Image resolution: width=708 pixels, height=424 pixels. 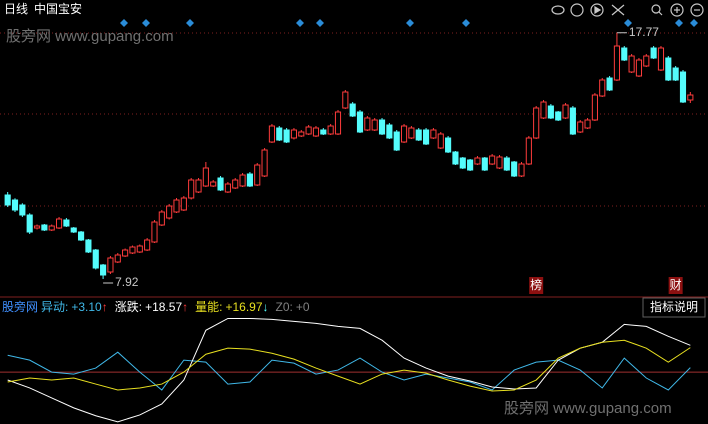 I want to click on icon-minus, so click(x=697, y=10).